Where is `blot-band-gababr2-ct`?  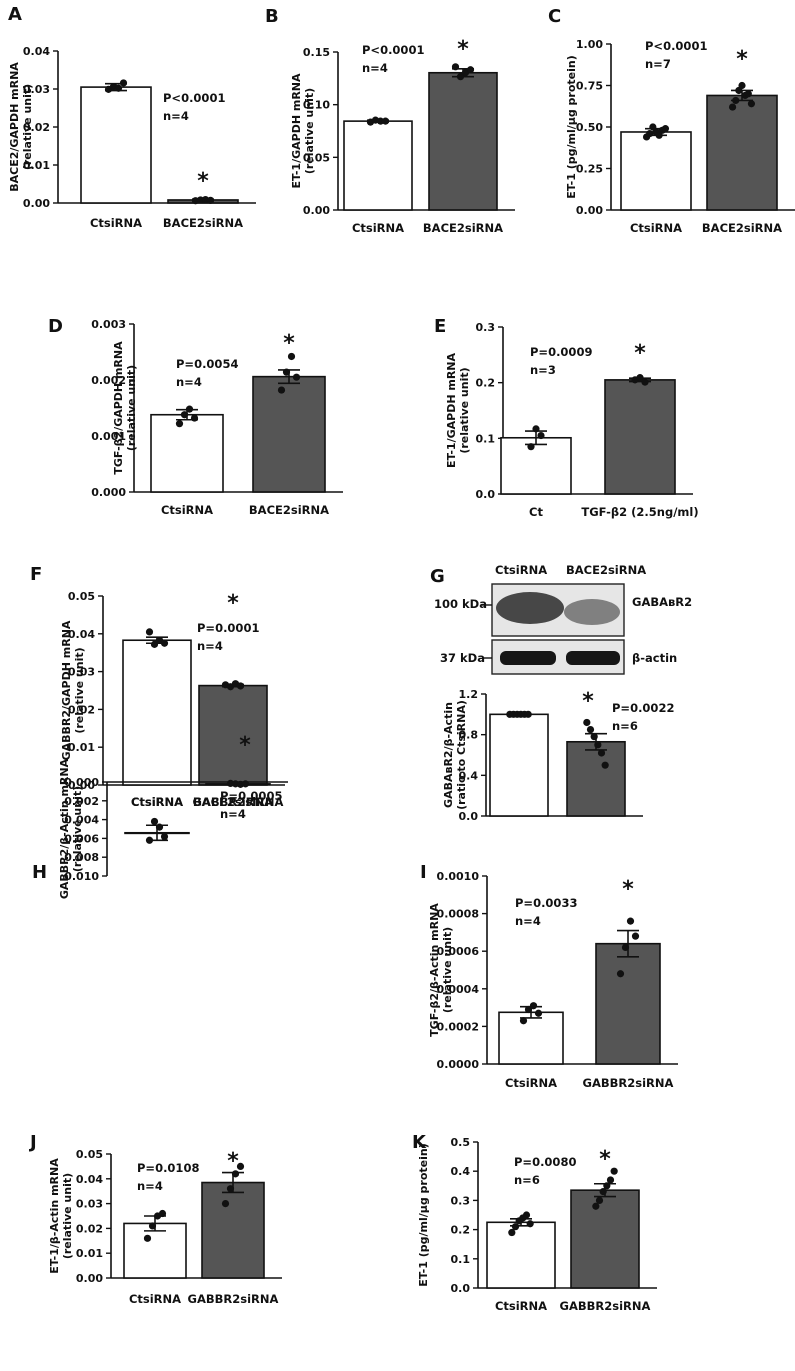
blot-band-gababr2-ct is located at coordinates (530, 608).